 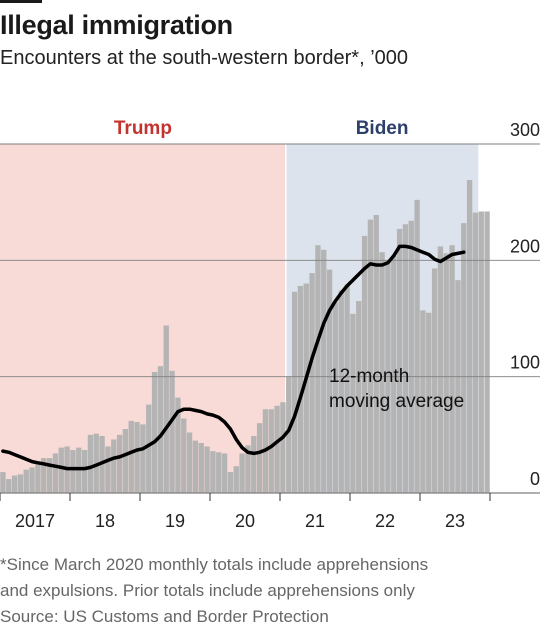 I want to click on y-tick-label-200: 200, so click(x=525, y=246).